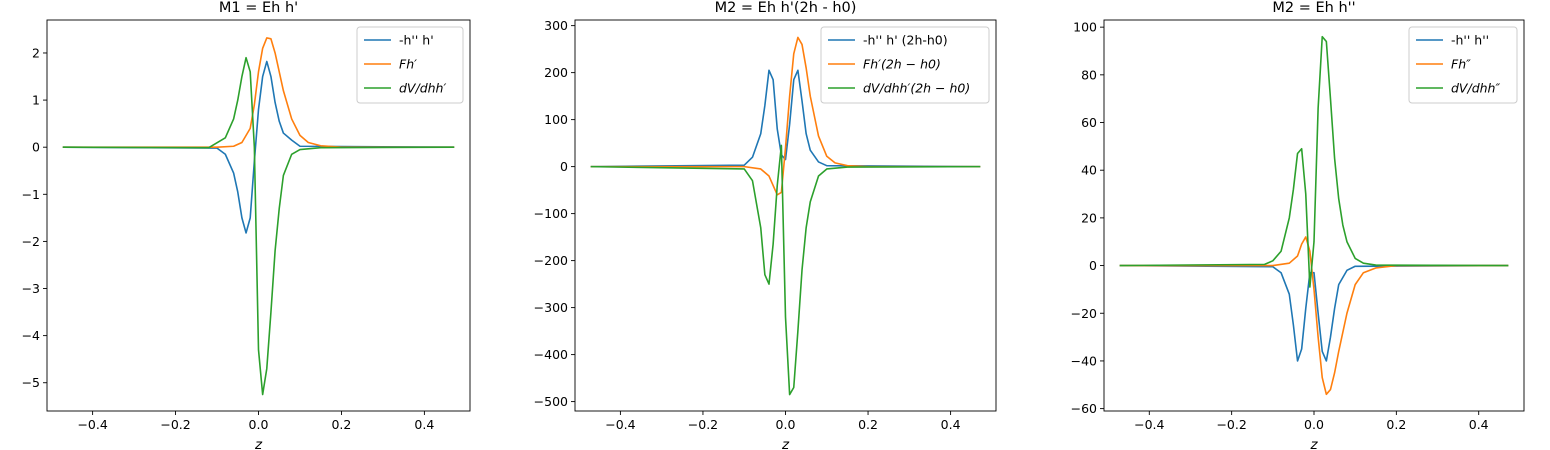 The width and height of the screenshot is (1550, 450). I want to click on y-tick-label: −300, so click(551, 307).